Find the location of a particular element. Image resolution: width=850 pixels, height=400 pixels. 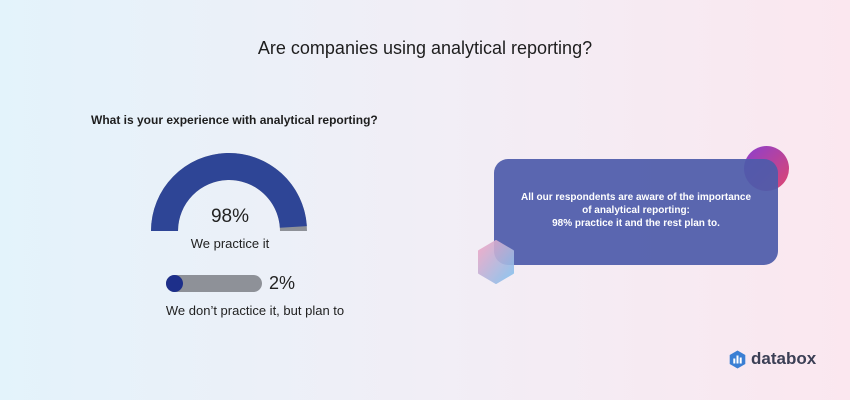

decorative-hexagon is located at coordinates (496, 262).